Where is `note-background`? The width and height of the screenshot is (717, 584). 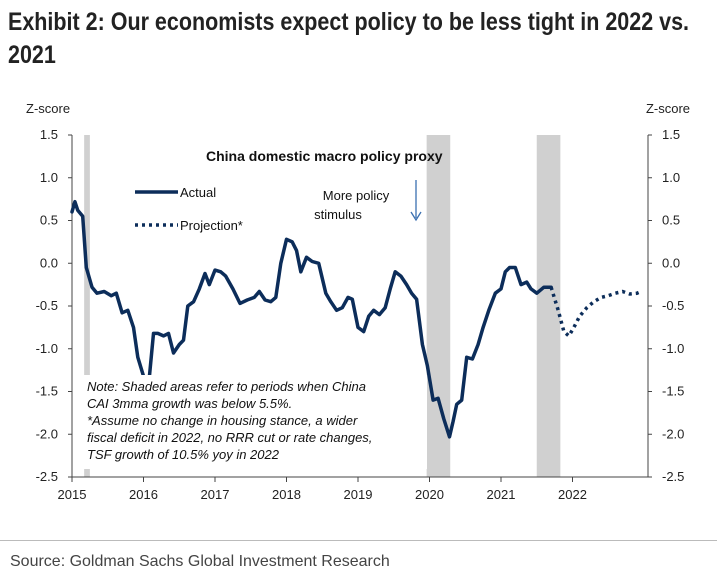 note-background is located at coordinates (255, 422).